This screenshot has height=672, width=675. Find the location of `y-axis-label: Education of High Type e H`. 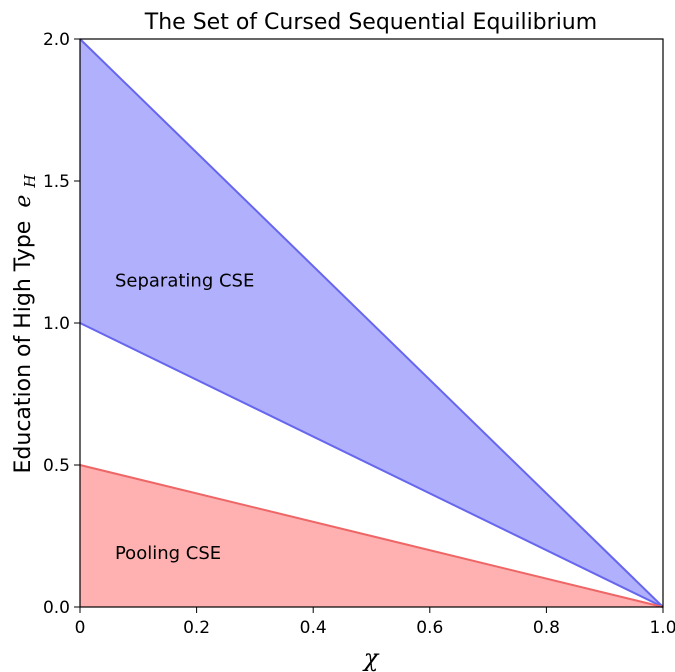

y-axis-label: Education of High Type e H is located at coordinates (25, 324).